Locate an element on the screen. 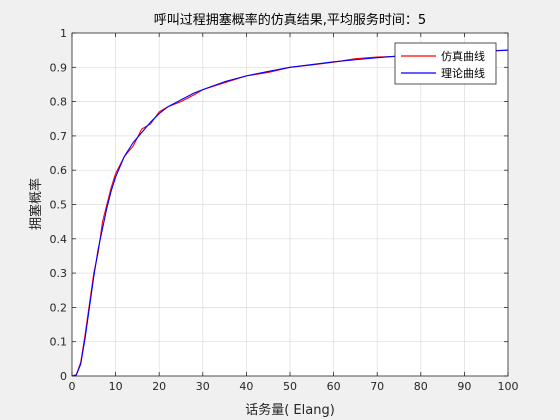 Image resolution: width=560 pixels, height=420 pixels. y-tick-label: 0 is located at coordinates (63, 376).